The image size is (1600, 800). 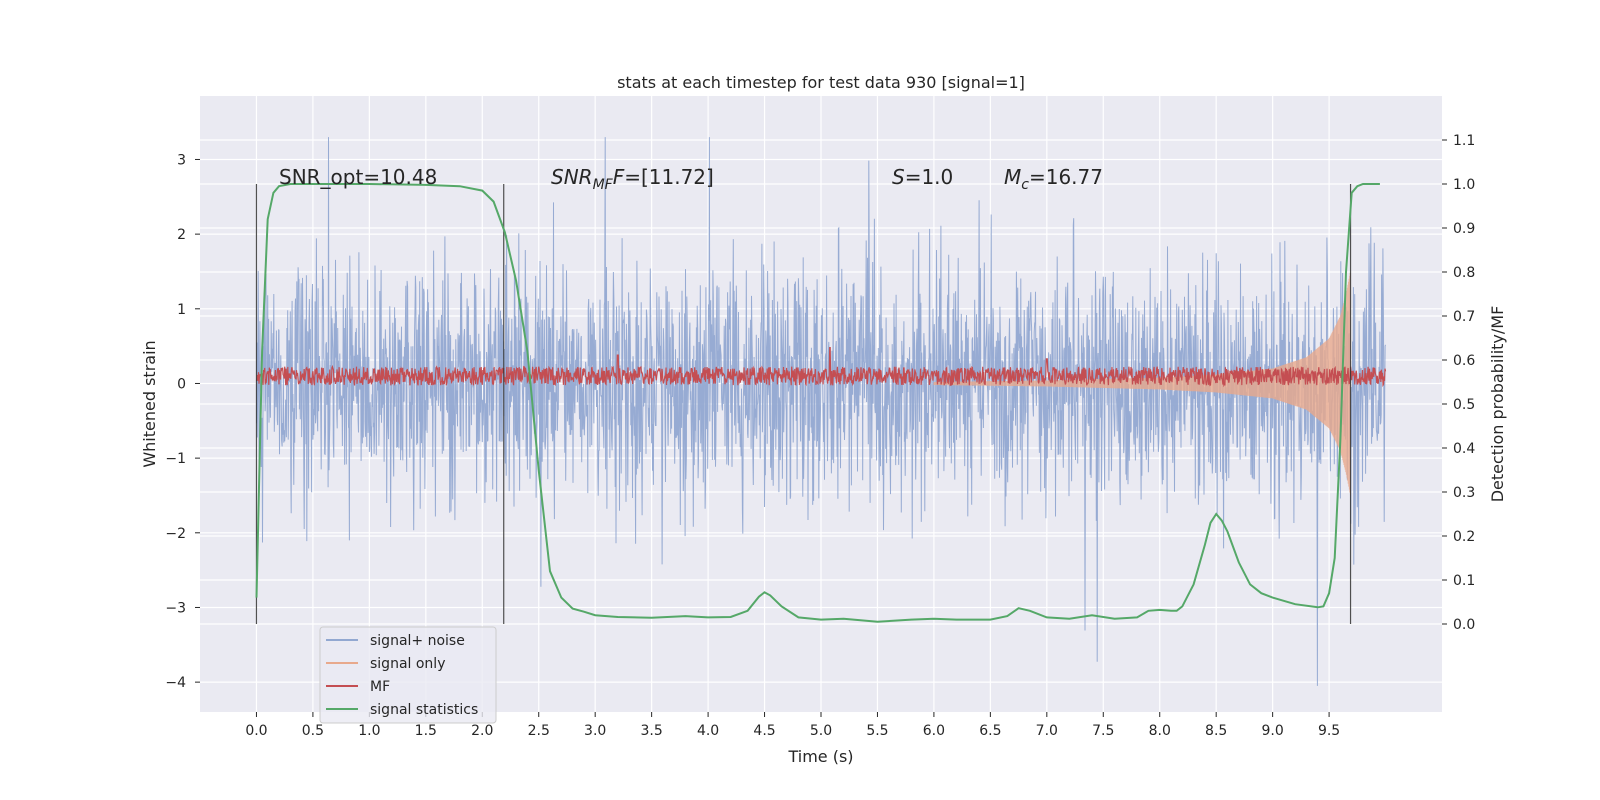 I want to click on x-tick-label-10: 5.0, so click(x=821, y=731).